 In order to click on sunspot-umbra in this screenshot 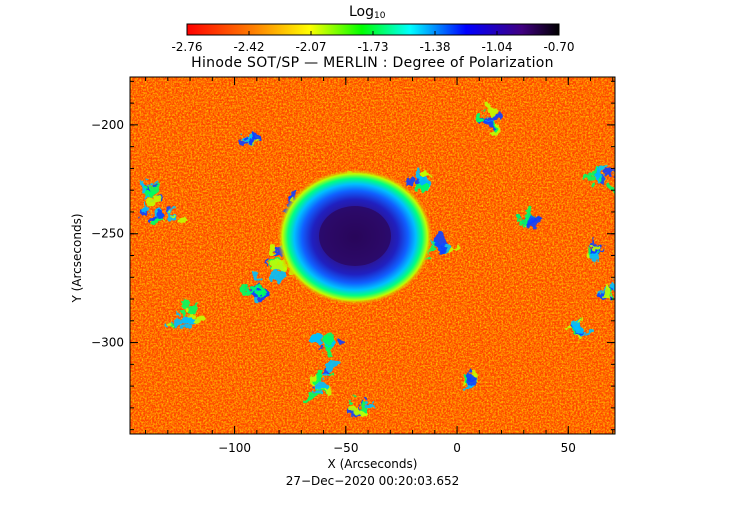, I will do `click(355, 236)`.